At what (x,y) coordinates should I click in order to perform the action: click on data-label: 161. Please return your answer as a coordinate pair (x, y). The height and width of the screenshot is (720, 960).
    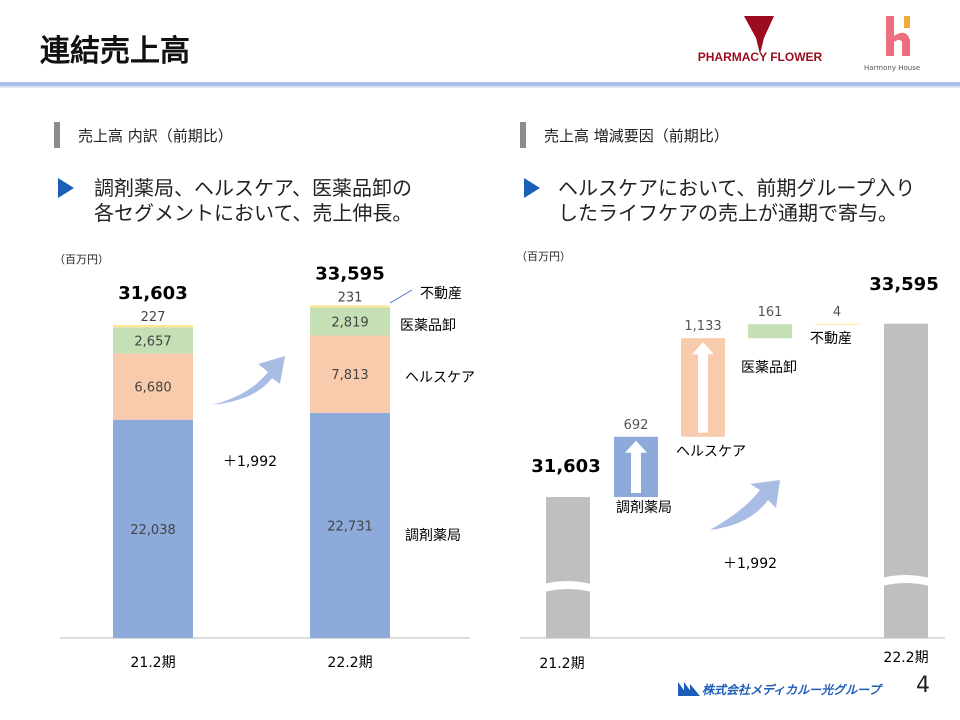
    Looking at the image, I should click on (770, 312).